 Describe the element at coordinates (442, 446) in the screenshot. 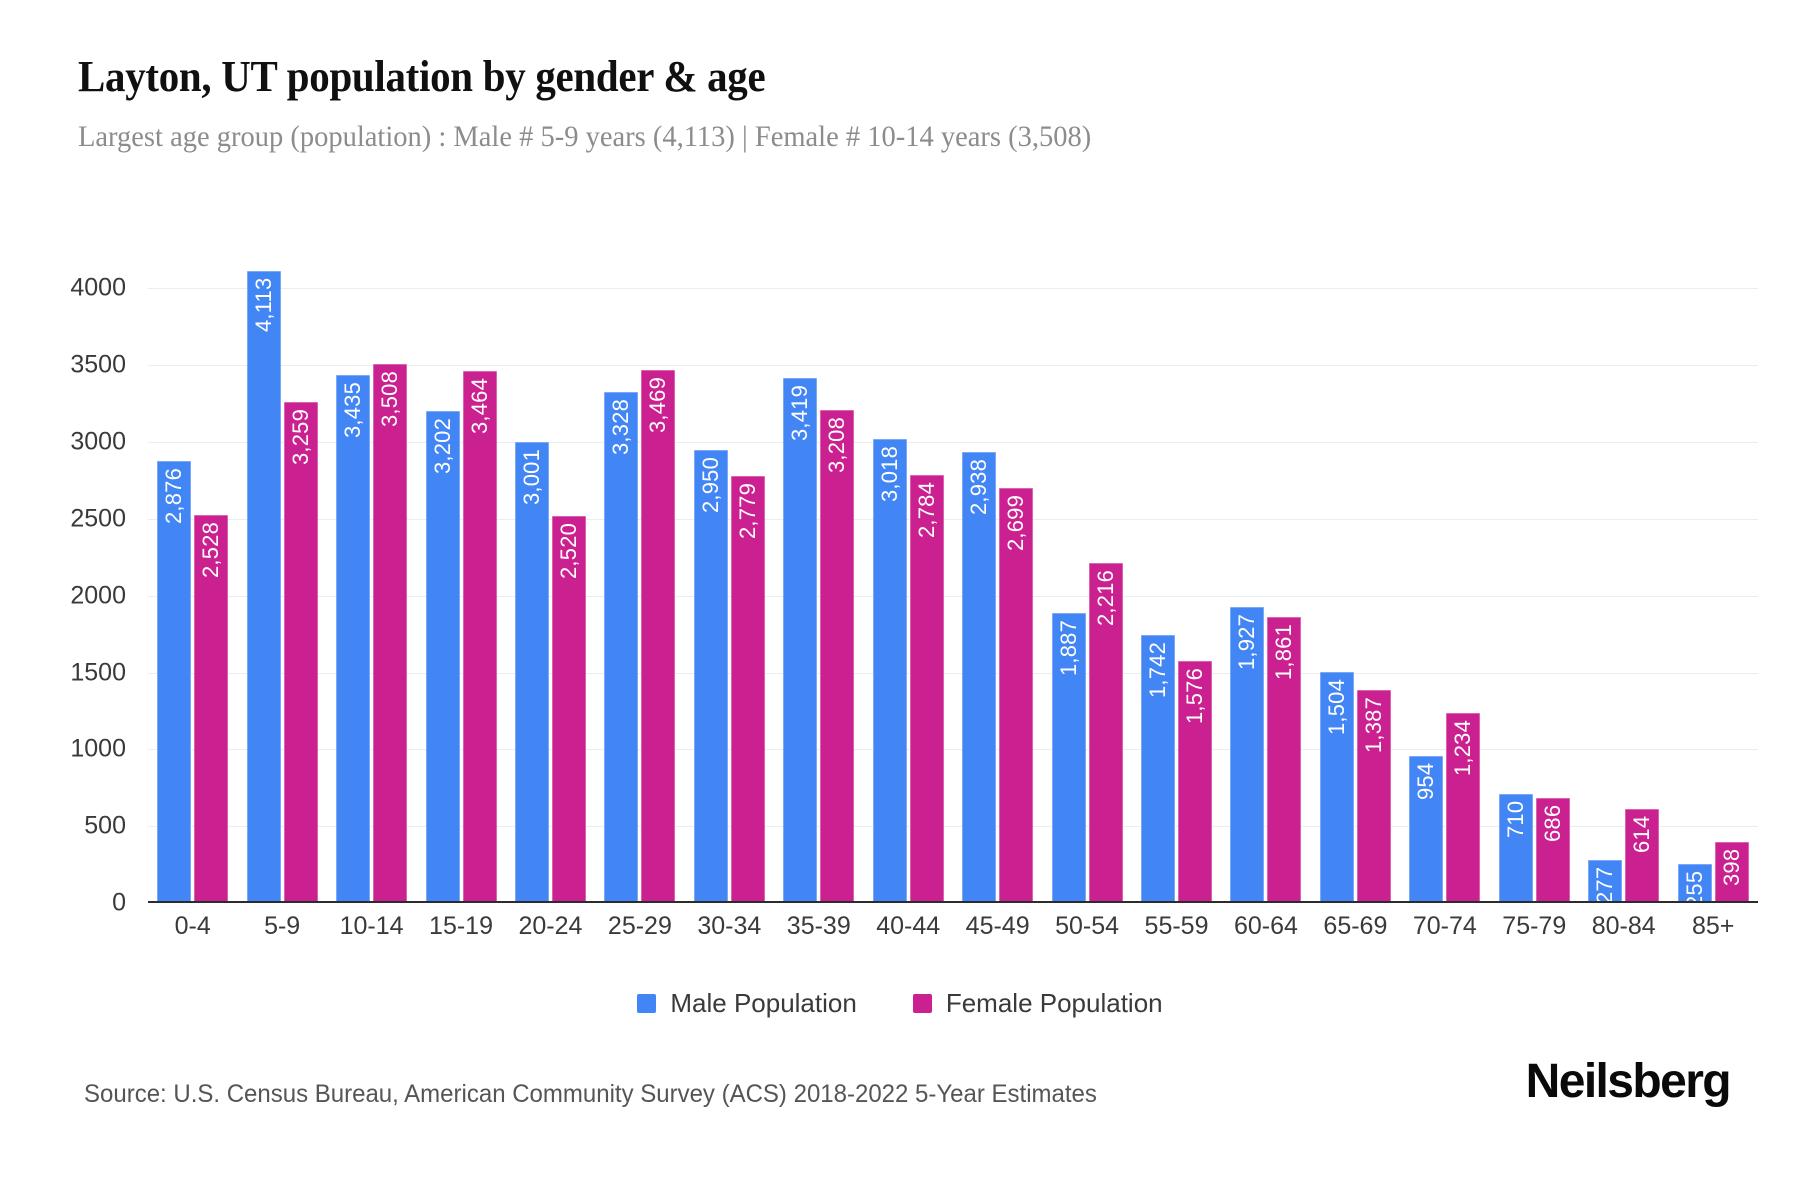

I see `bar-value-label: 3,202` at that location.